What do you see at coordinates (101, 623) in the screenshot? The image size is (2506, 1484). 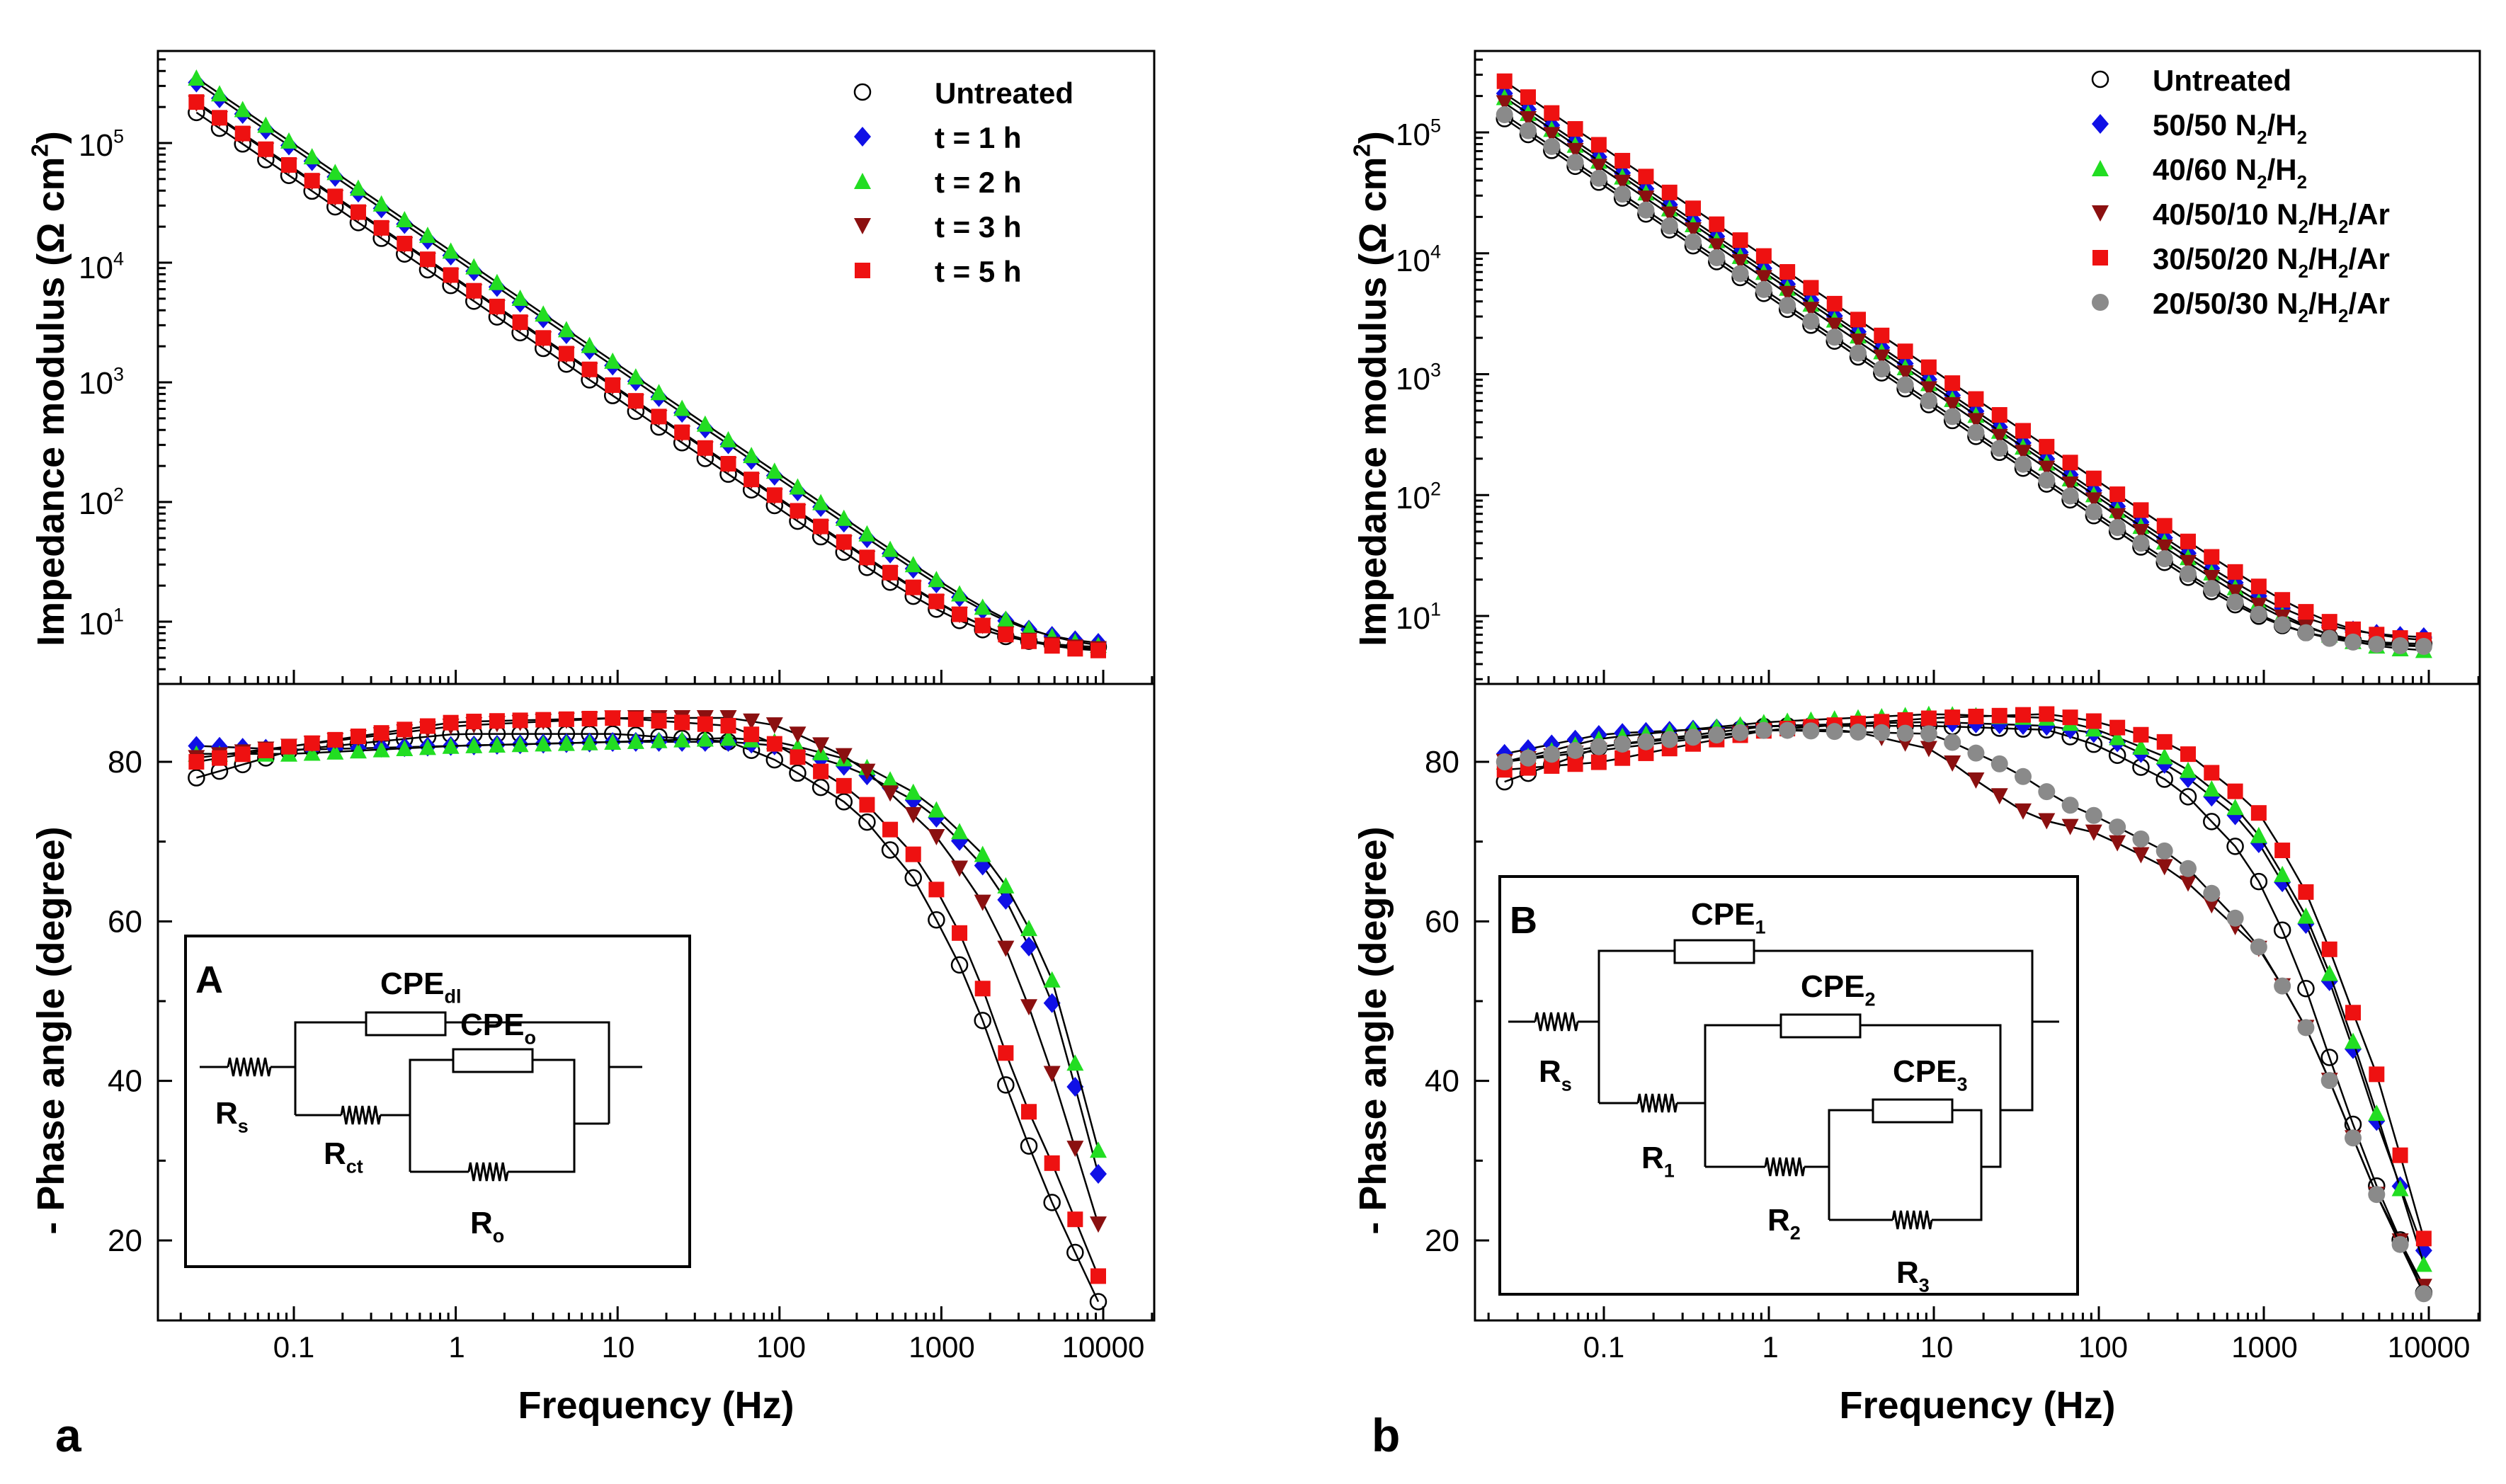 I see `y-tick-label: 10¹` at bounding box center [101, 623].